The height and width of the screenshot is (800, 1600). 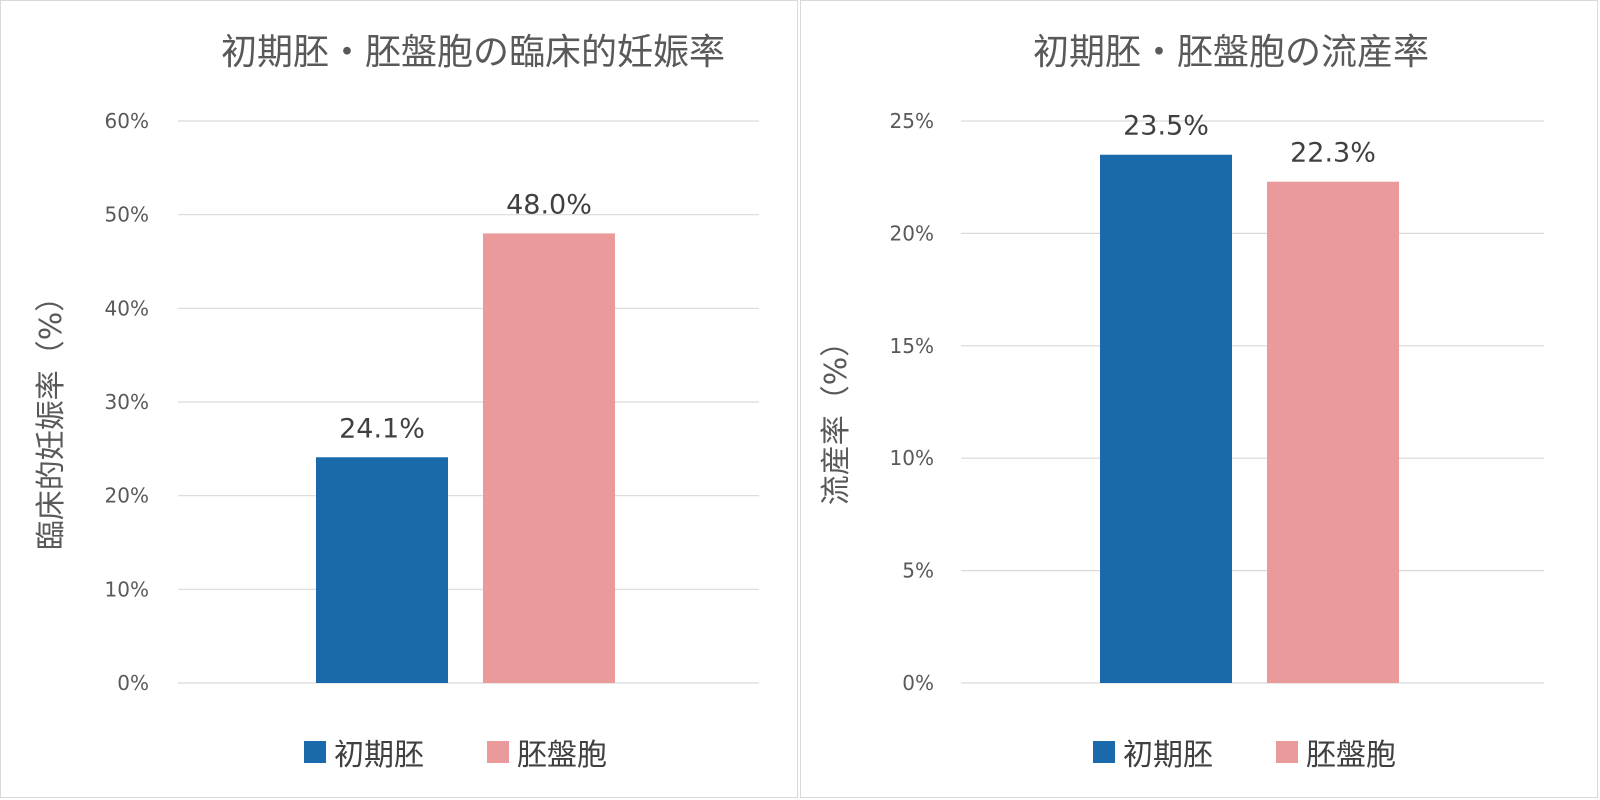 I want to click on y-tick-label: 60%, so click(x=127, y=121).